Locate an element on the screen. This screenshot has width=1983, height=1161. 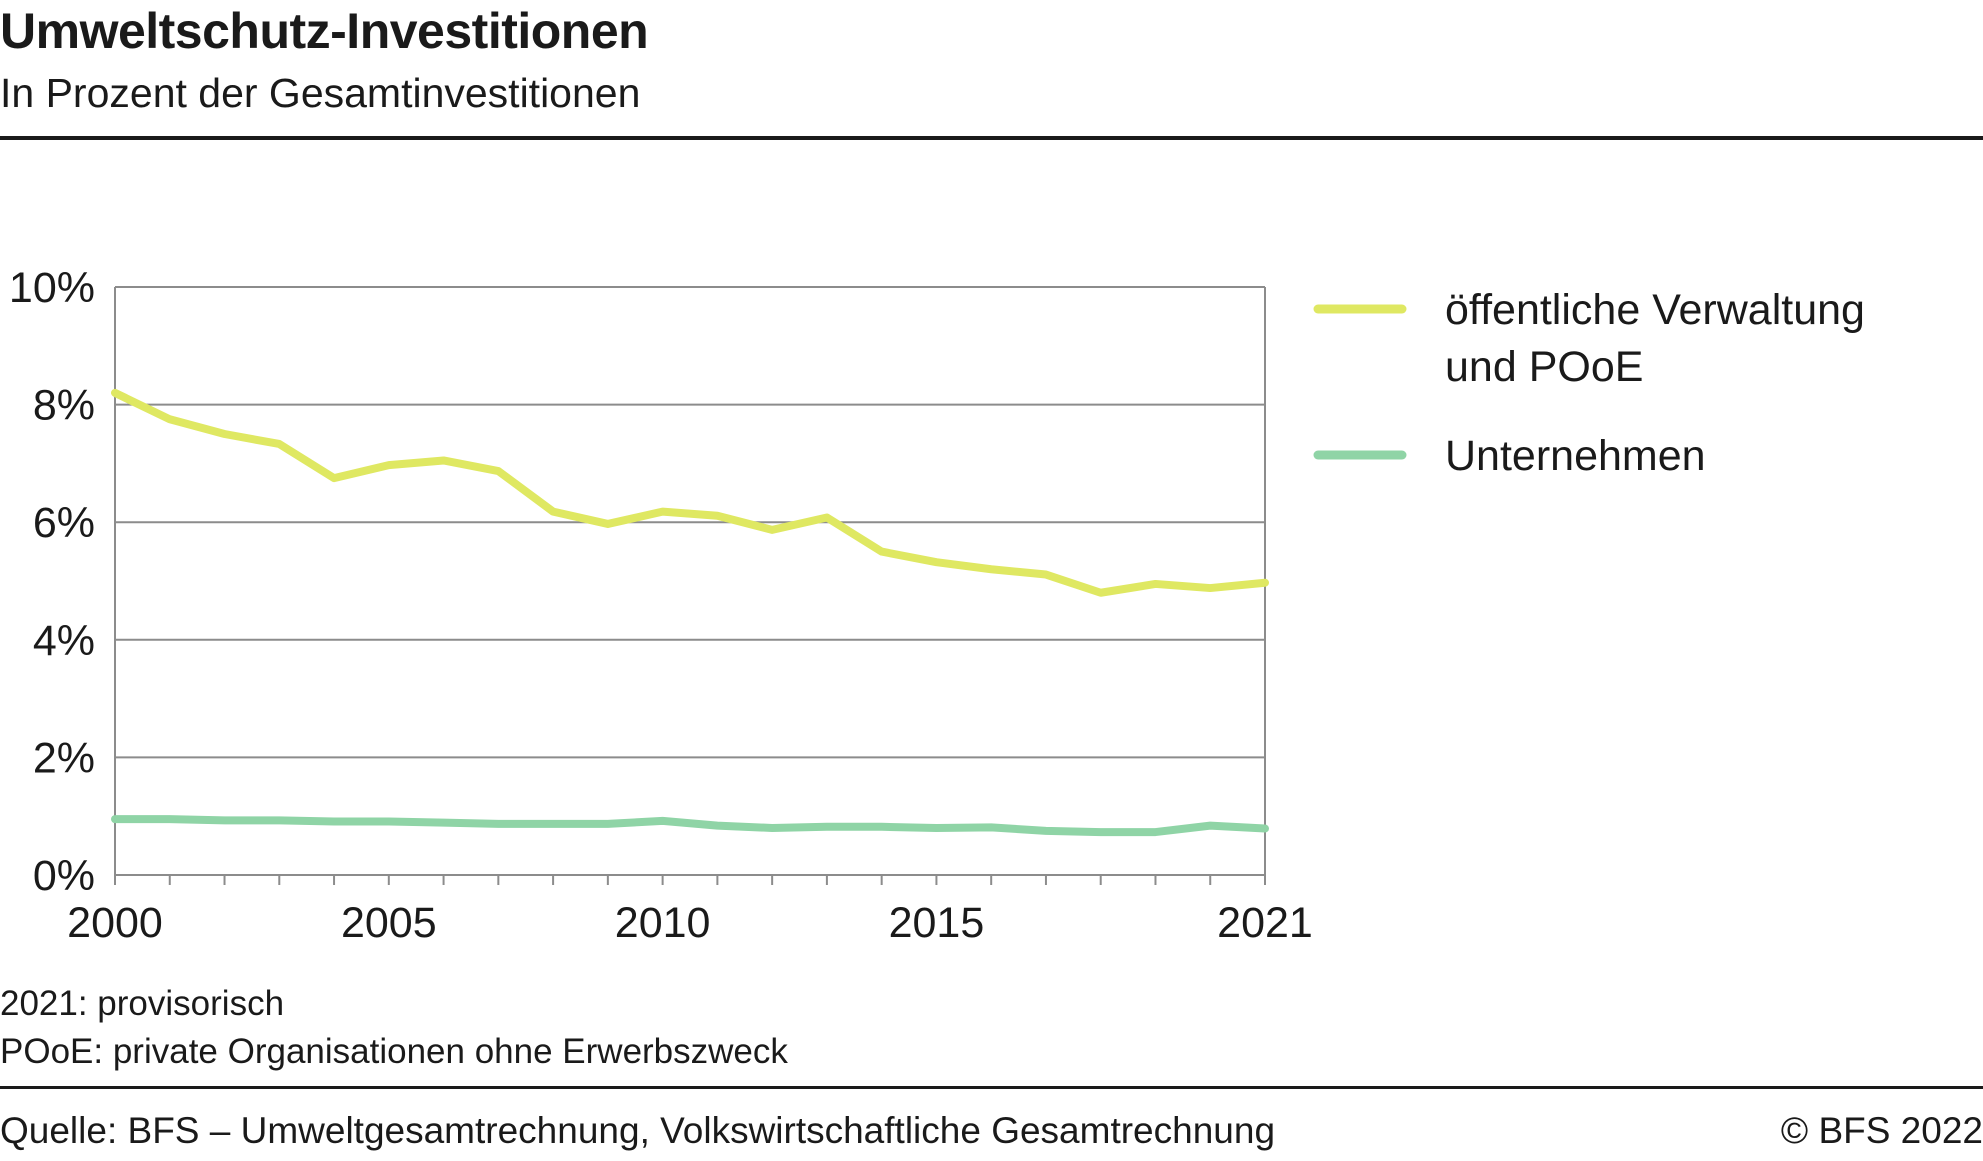
copyright-text: © BFS 2022 is located at coordinates (1881, 1130).